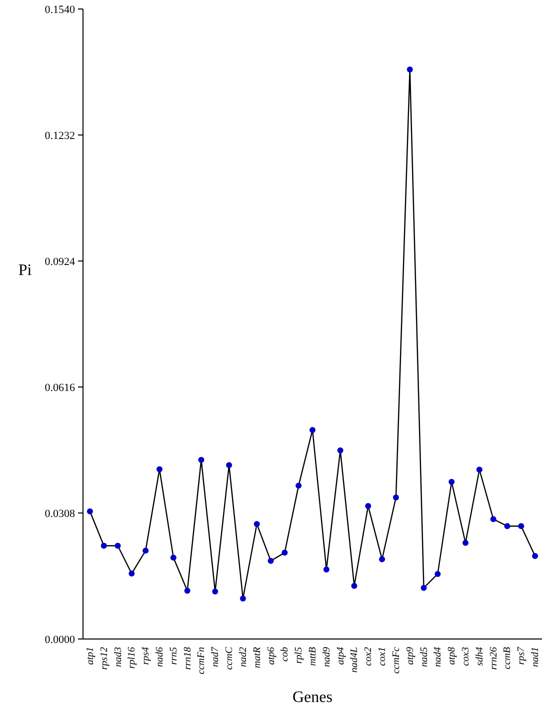 The image size is (550, 710). What do you see at coordinates (438, 657) in the screenshot?
I see `x-tick-label: nad4` at bounding box center [438, 657].